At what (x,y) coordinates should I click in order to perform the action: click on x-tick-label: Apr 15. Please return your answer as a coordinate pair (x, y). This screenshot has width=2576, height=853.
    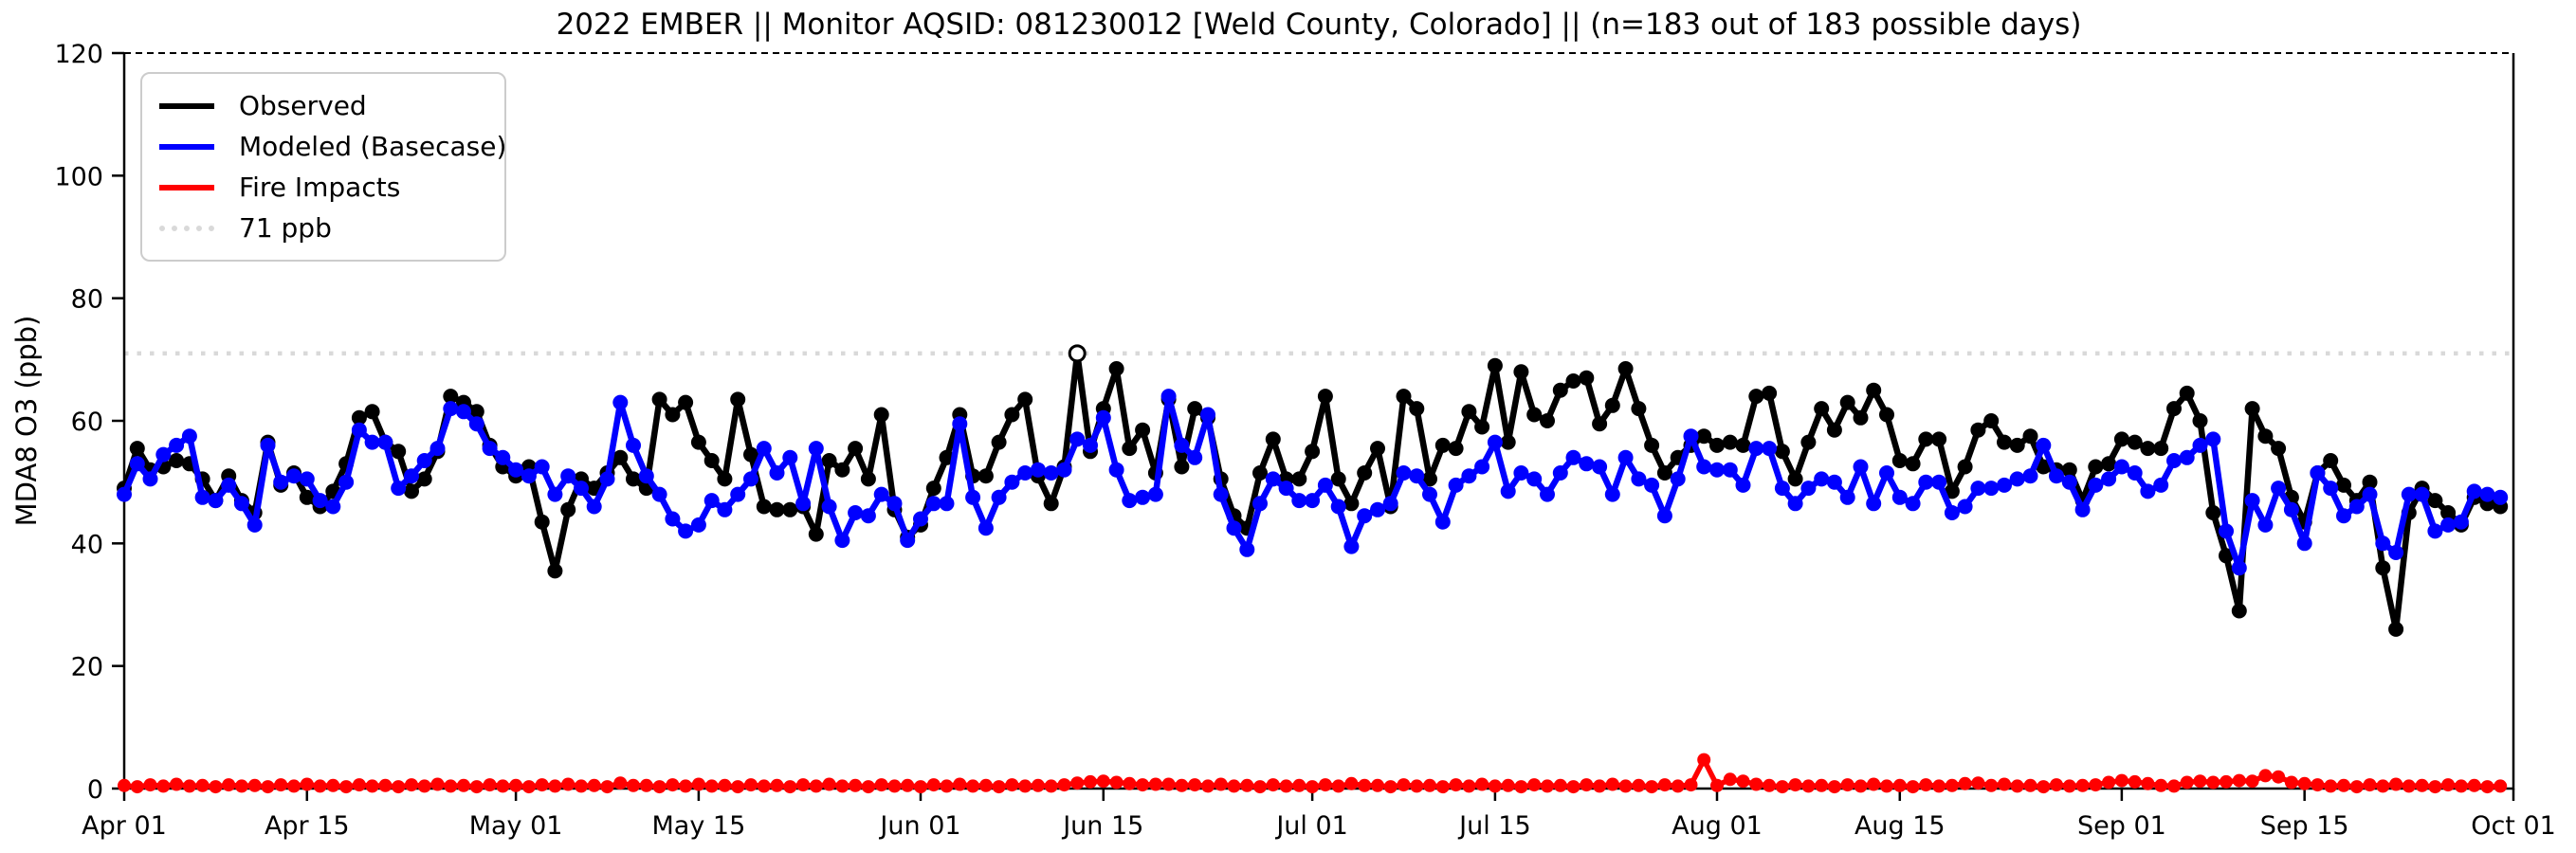
    Looking at the image, I should click on (307, 826).